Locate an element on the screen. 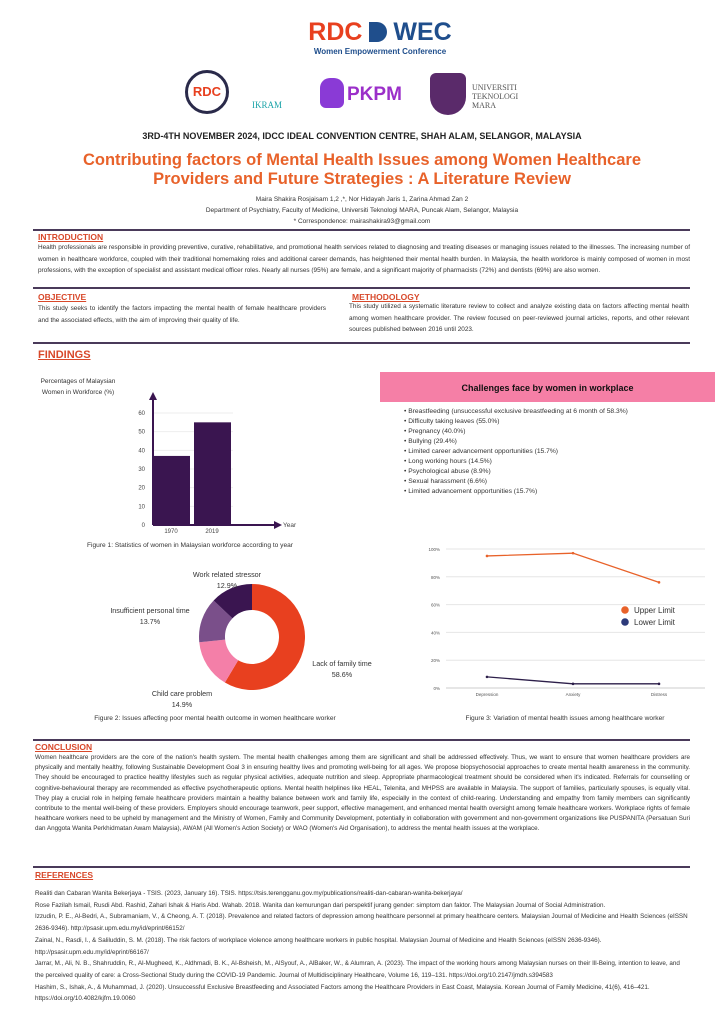 This screenshot has width=724, height=1024. challenges-title: Challenges face by women in workplace is located at coordinates (547, 388).